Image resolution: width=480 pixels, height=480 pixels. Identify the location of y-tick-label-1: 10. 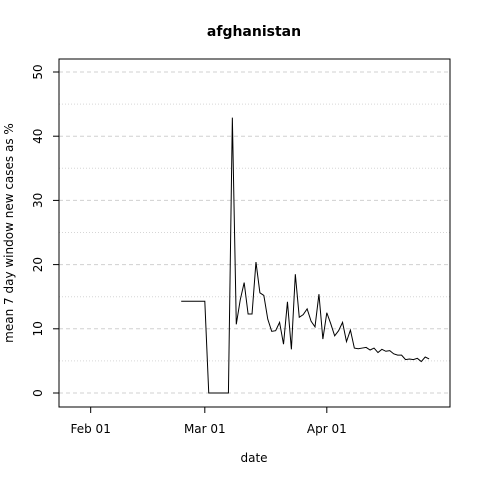
(38, 328).